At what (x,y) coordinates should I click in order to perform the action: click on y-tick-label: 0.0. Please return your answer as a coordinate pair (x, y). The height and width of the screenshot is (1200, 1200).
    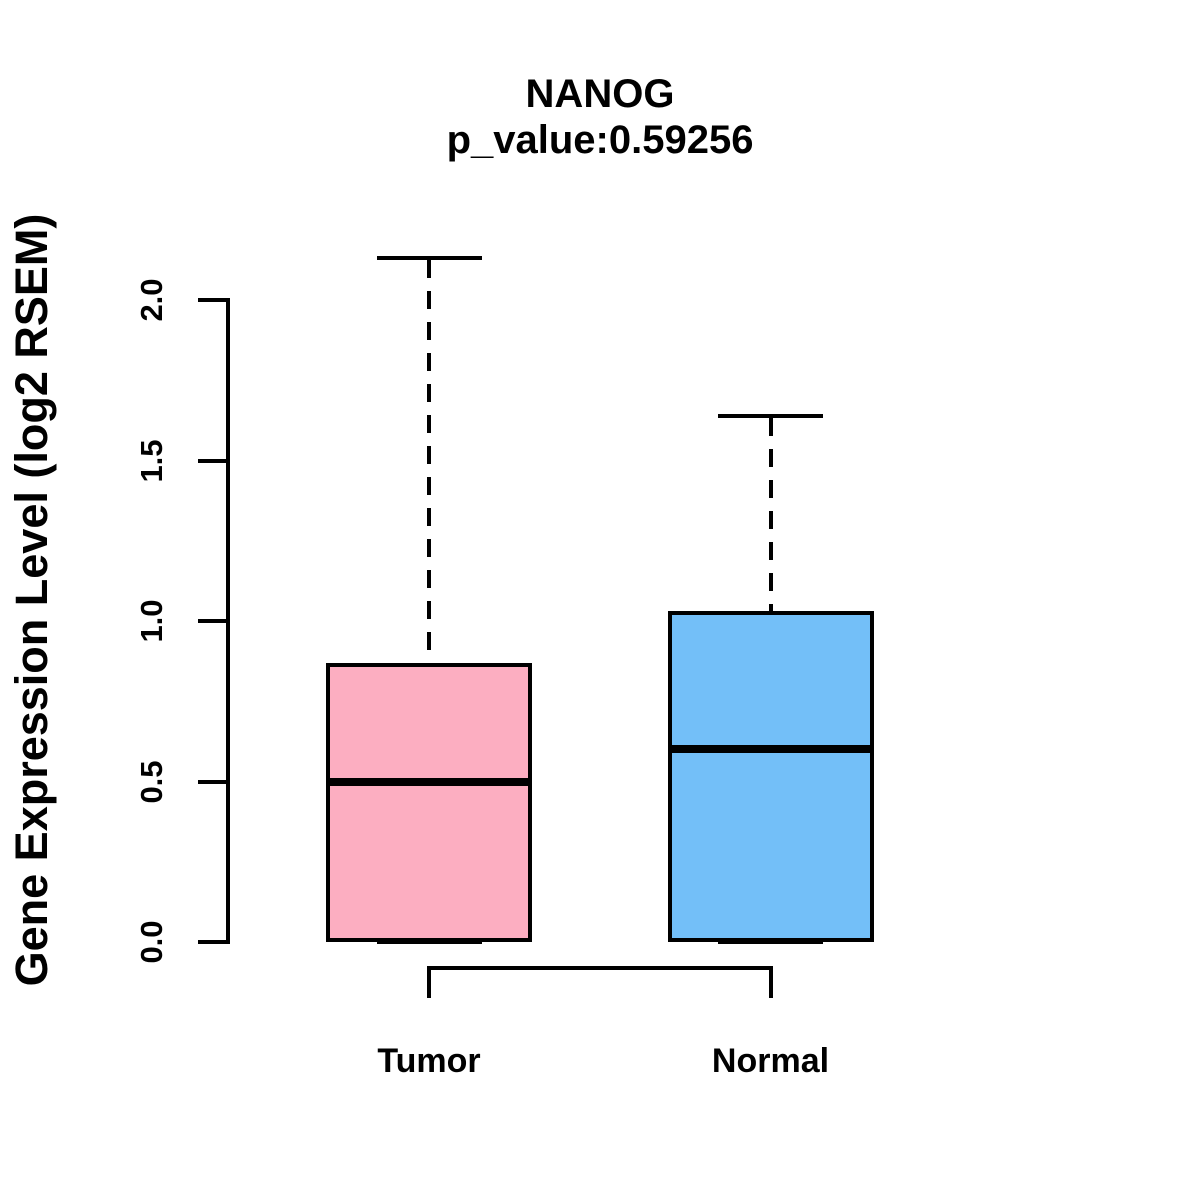
    Looking at the image, I should click on (151, 942).